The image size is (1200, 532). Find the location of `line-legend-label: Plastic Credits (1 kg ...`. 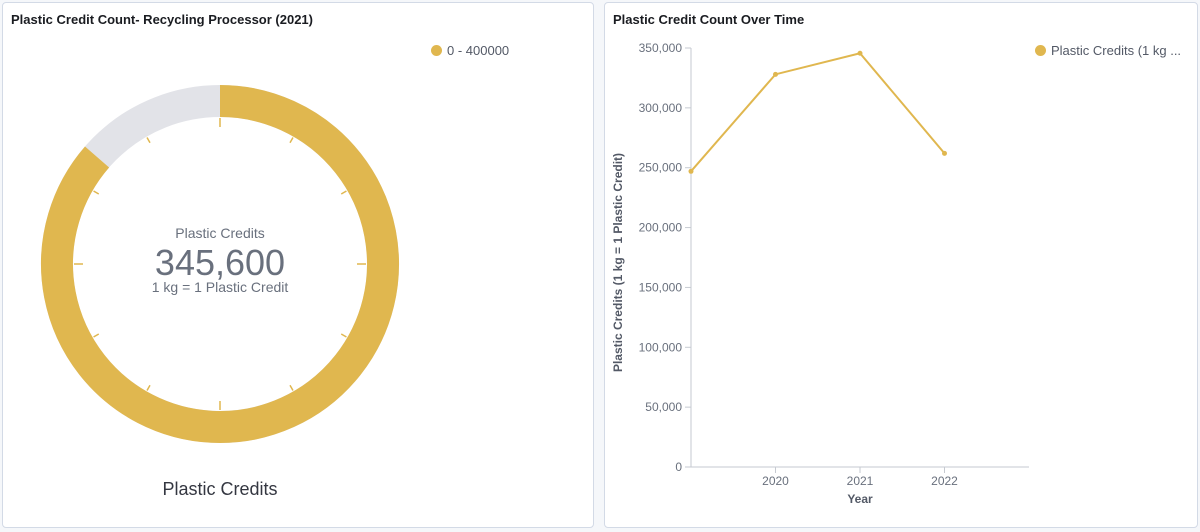

line-legend-label: Plastic Credits (1 kg ... is located at coordinates (1116, 50).